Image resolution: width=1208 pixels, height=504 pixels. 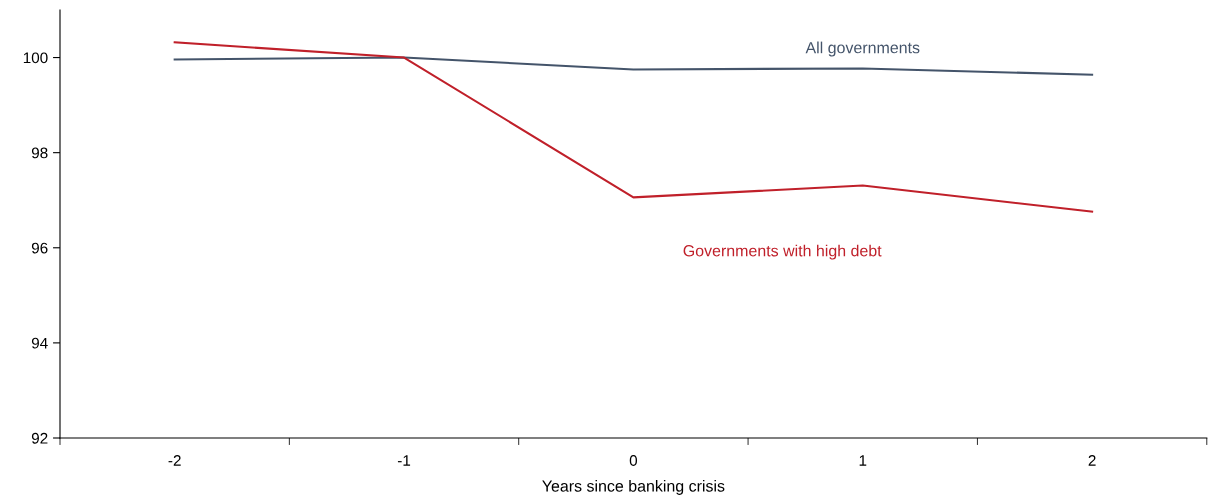 What do you see at coordinates (174, 460) in the screenshot?
I see `x-tick-label: -2` at bounding box center [174, 460].